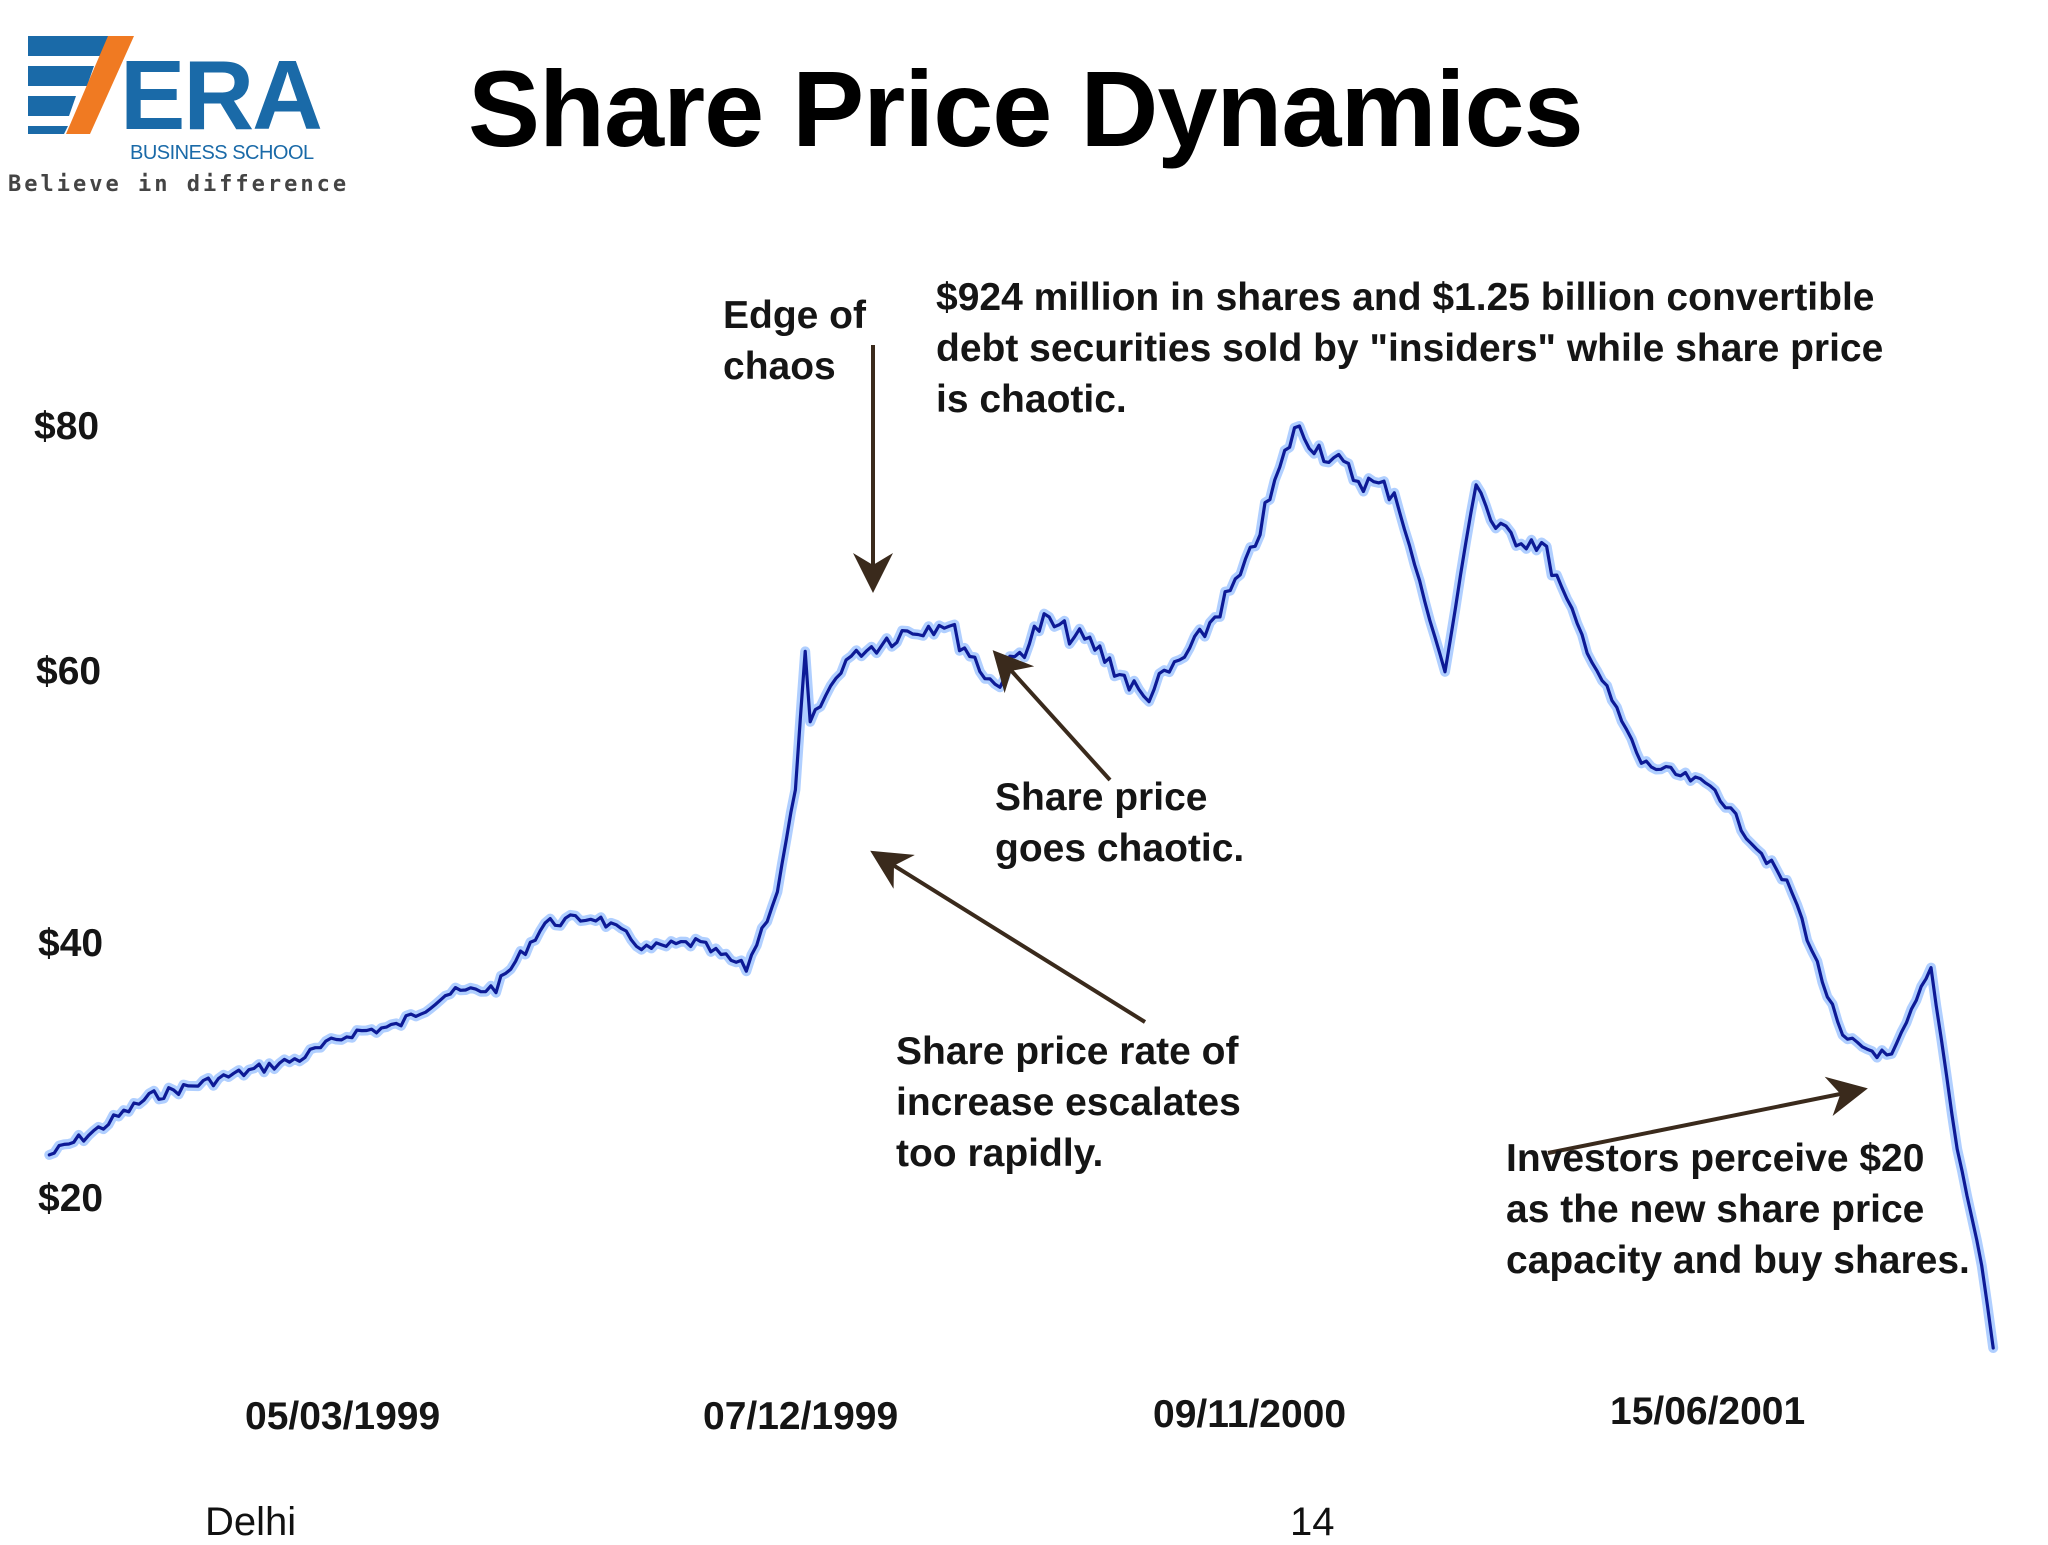 The height and width of the screenshot is (1545, 2048). Describe the element at coordinates (1708, 1411) in the screenshot. I see `x-tick-label: 15/06/2001` at that location.